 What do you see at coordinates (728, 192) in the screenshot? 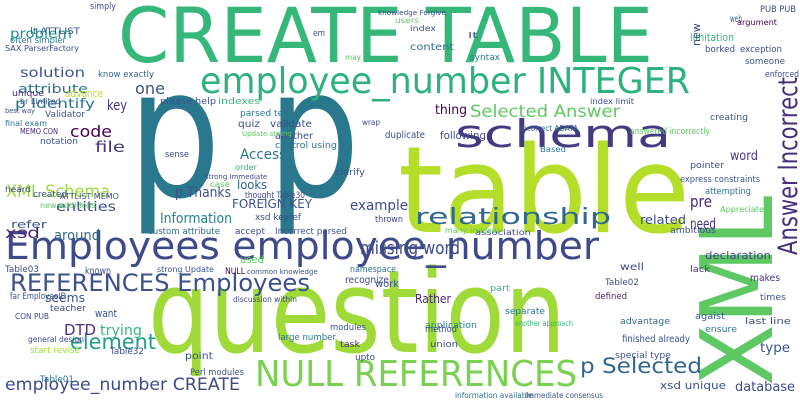
I see `cloud-word: attempting` at bounding box center [728, 192].